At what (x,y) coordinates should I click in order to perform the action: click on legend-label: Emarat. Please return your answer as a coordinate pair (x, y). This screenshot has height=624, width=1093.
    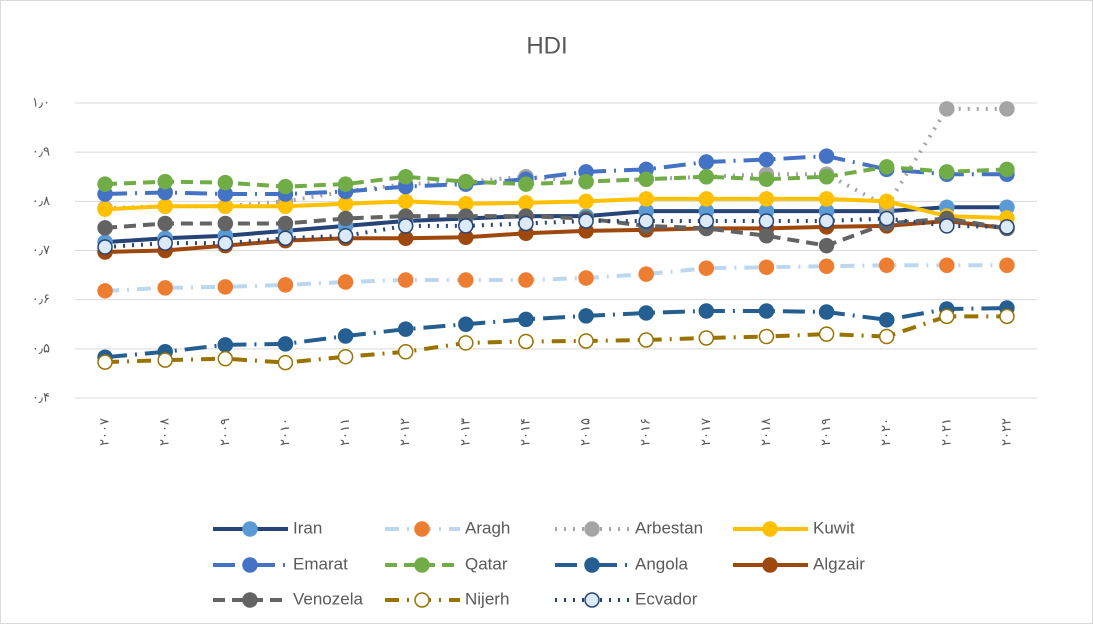
    Looking at the image, I should click on (320, 563).